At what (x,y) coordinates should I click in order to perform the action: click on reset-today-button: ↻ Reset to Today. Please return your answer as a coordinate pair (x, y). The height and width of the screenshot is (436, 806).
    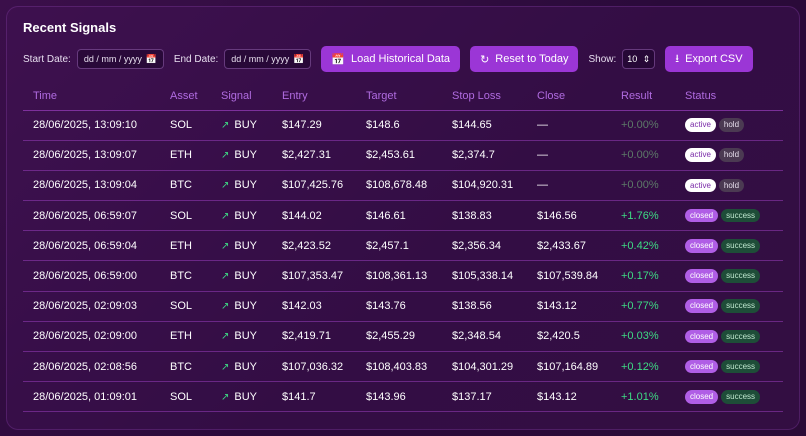
    Looking at the image, I should click on (524, 59).